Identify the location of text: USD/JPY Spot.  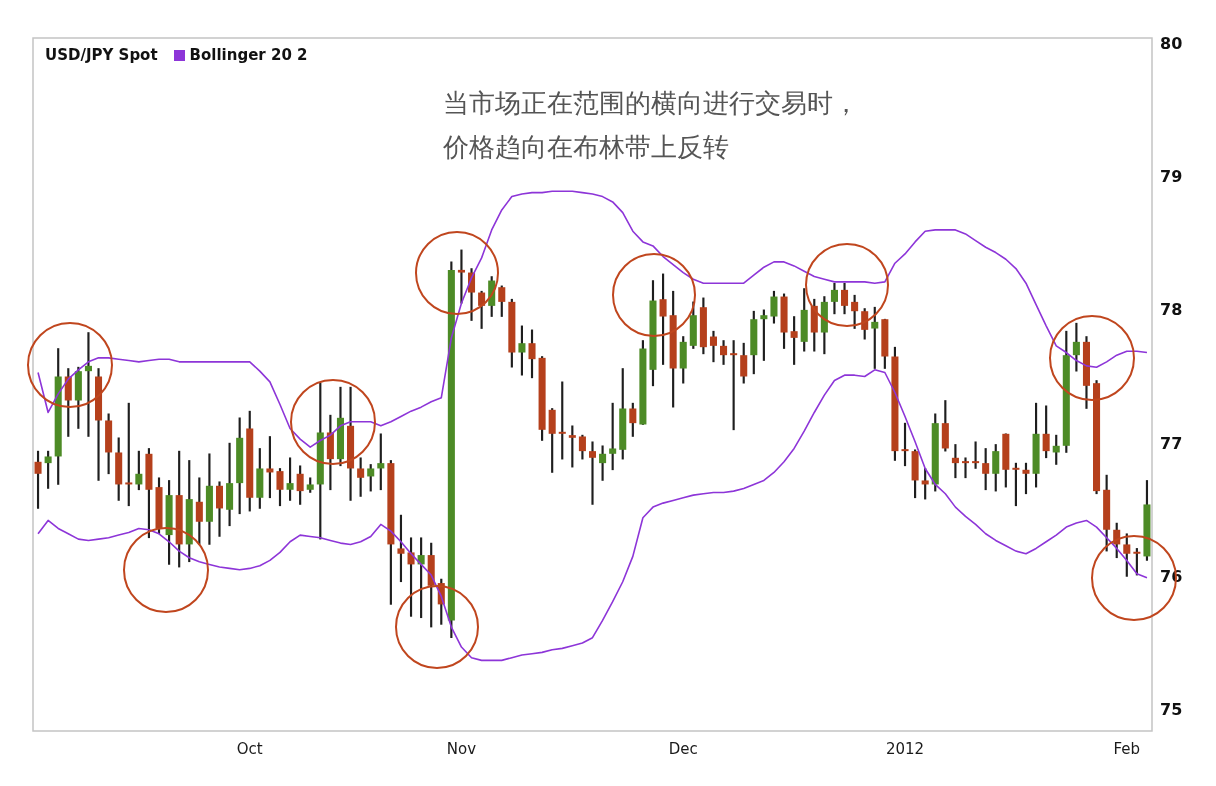
(101, 55).